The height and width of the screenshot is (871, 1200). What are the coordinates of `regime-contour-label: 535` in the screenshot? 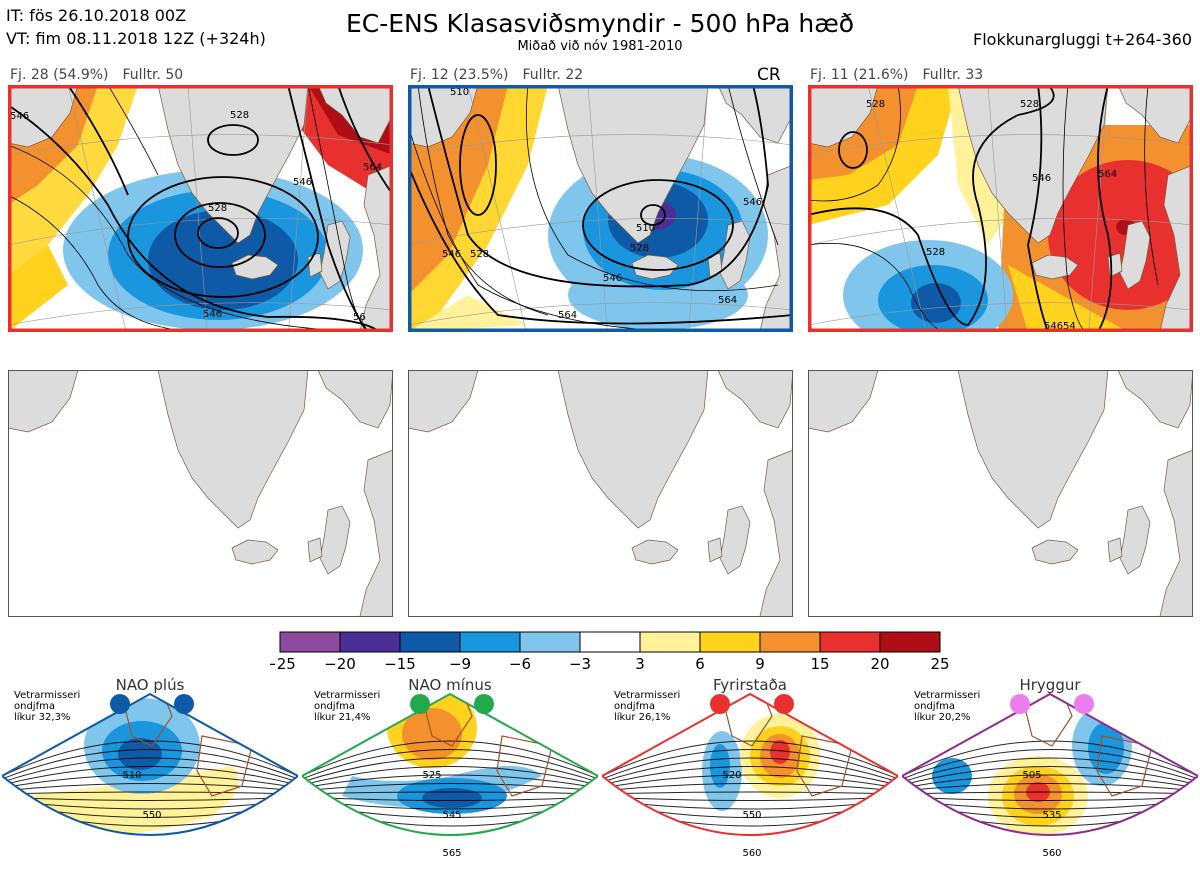 It's located at (1051, 815).